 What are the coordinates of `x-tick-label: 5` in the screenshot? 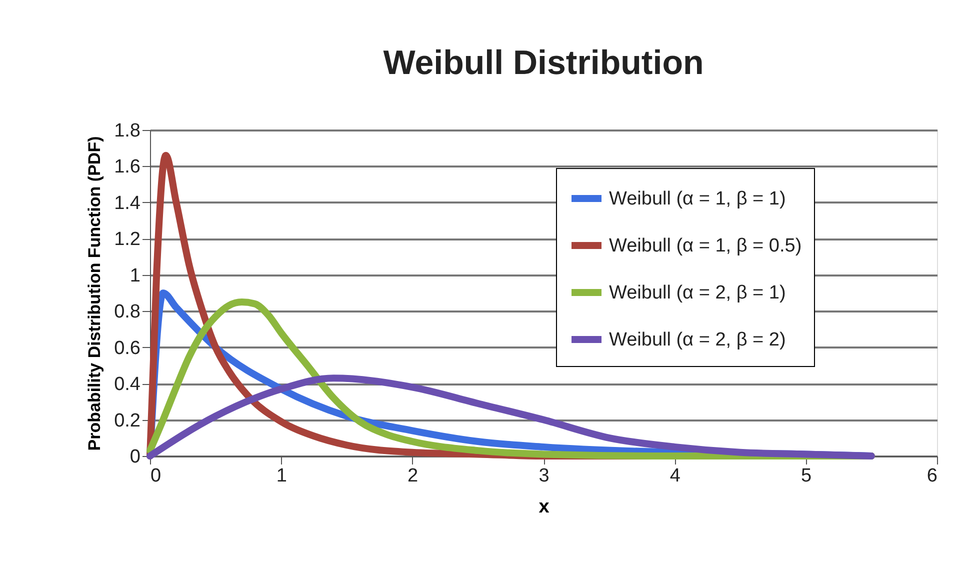 It's located at (806, 476).